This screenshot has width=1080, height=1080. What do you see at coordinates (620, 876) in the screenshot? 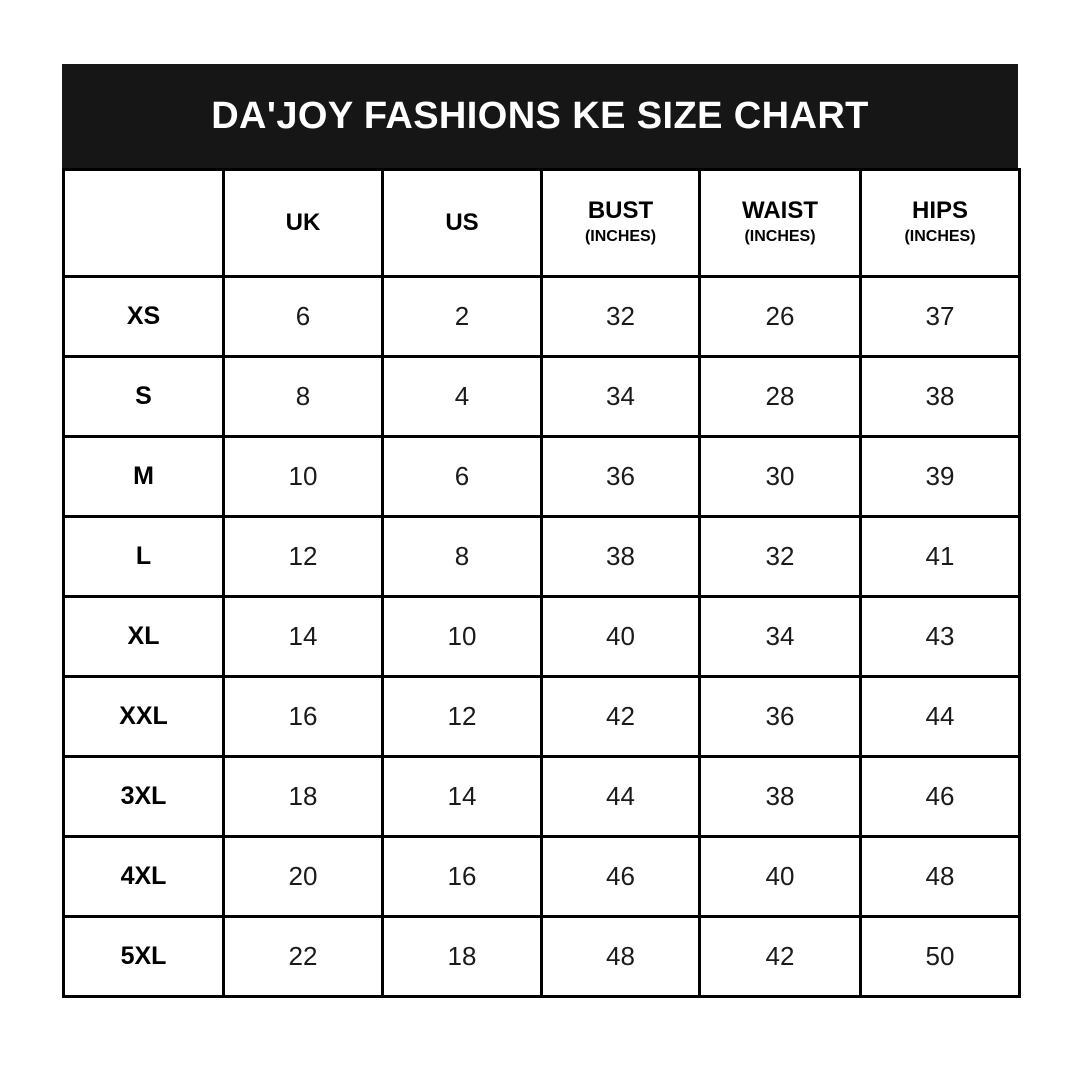
I see `cell-bust: 46` at bounding box center [620, 876].